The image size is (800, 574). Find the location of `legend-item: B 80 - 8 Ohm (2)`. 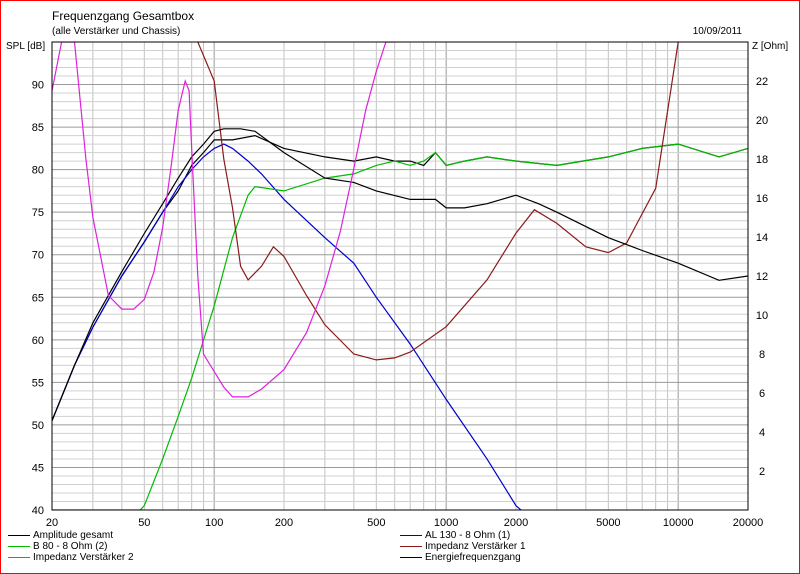

legend-item: B 80 - 8 Ohm (2) is located at coordinates (57, 546).